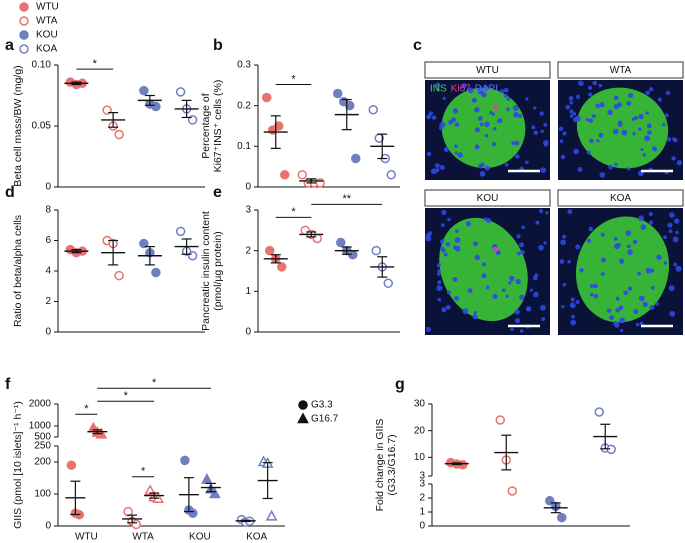  I want to click on x-tick-label: WTA, so click(143, 537).